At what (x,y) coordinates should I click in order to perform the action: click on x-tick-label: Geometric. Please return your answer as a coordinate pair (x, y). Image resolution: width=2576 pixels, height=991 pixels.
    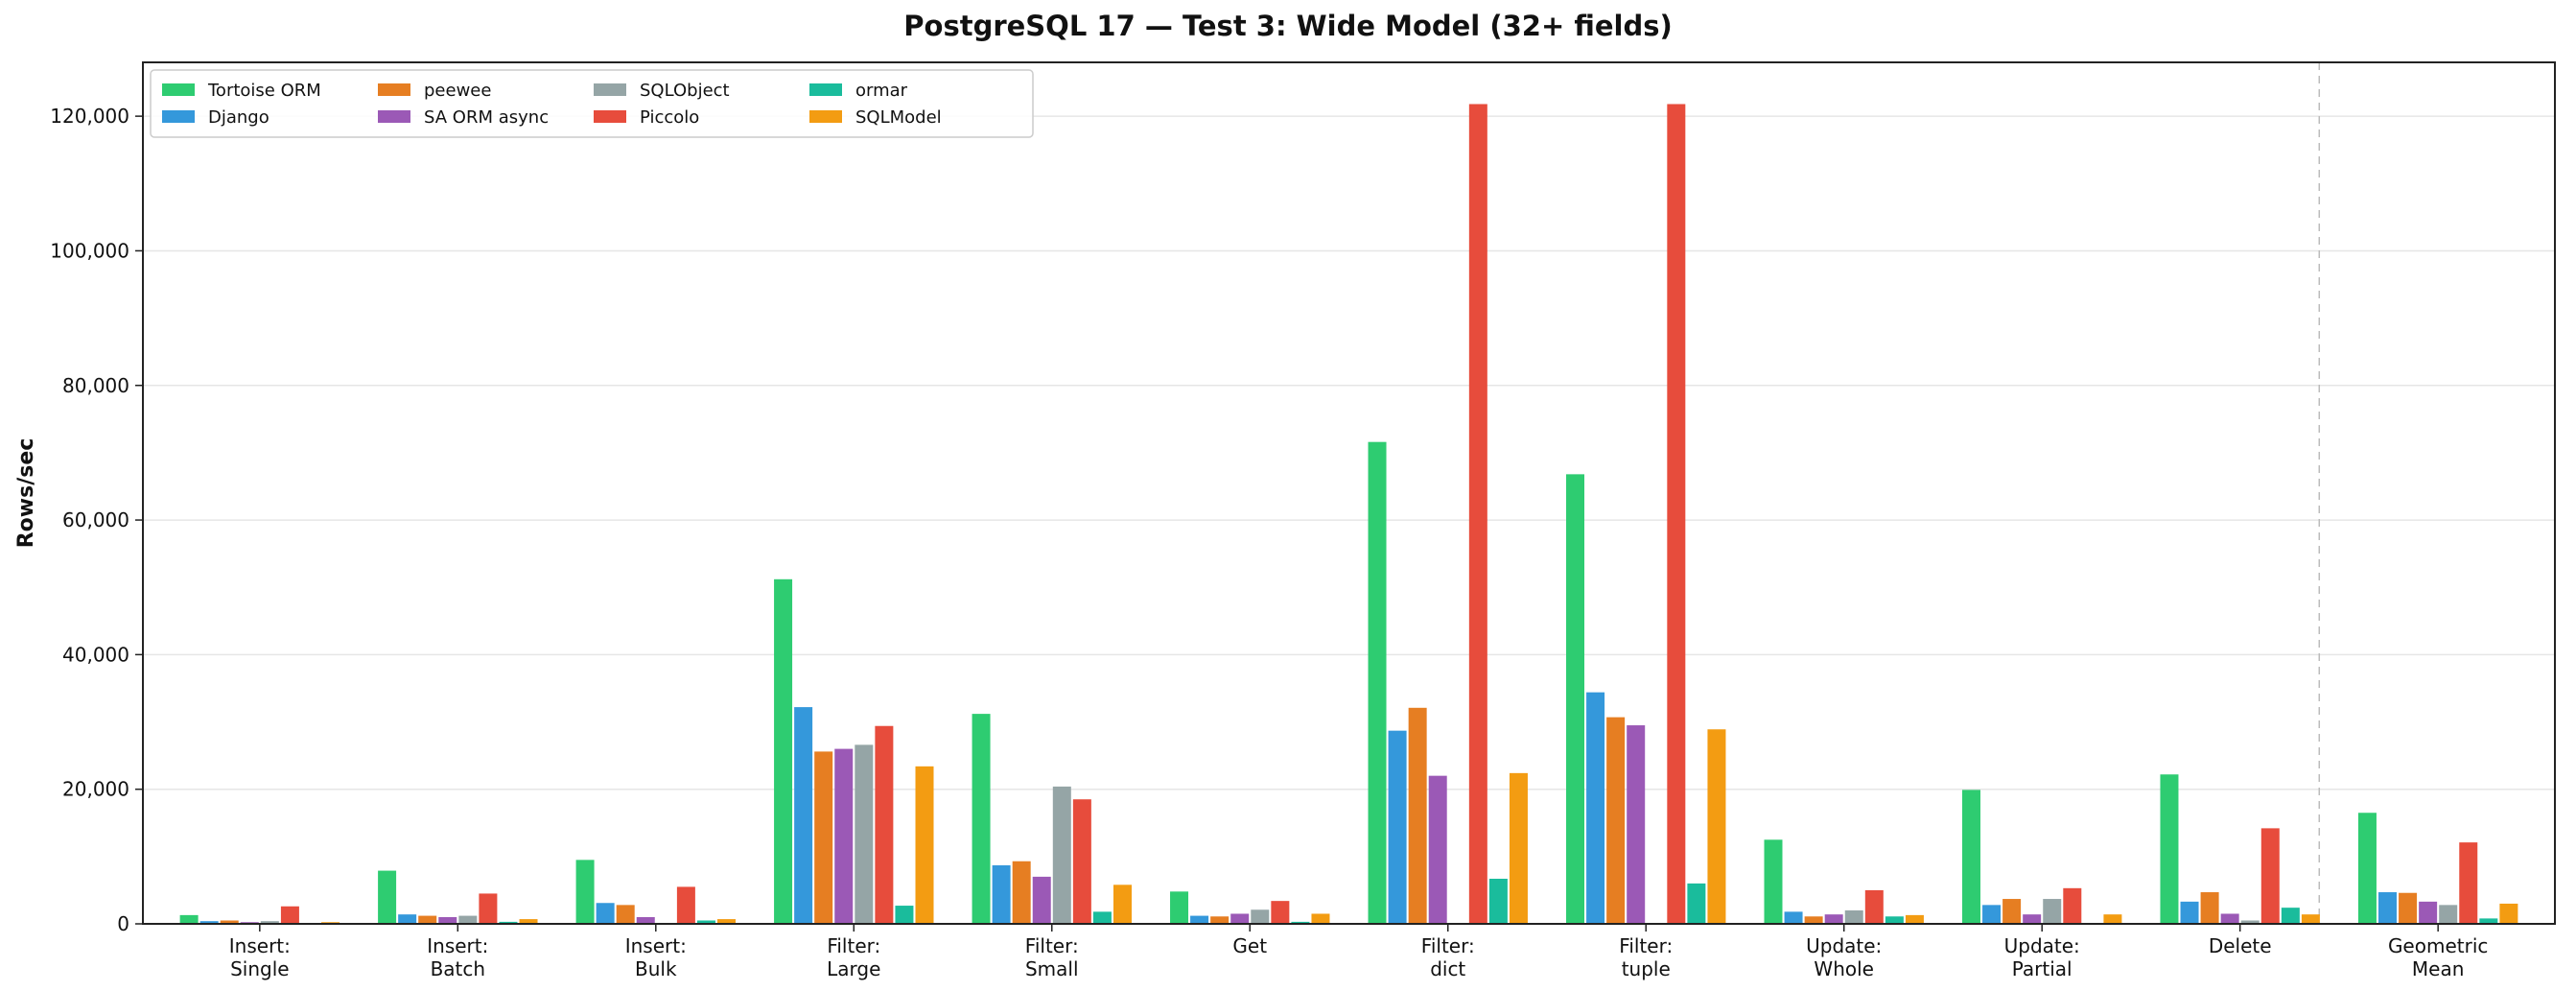
    Looking at the image, I should click on (2438, 945).